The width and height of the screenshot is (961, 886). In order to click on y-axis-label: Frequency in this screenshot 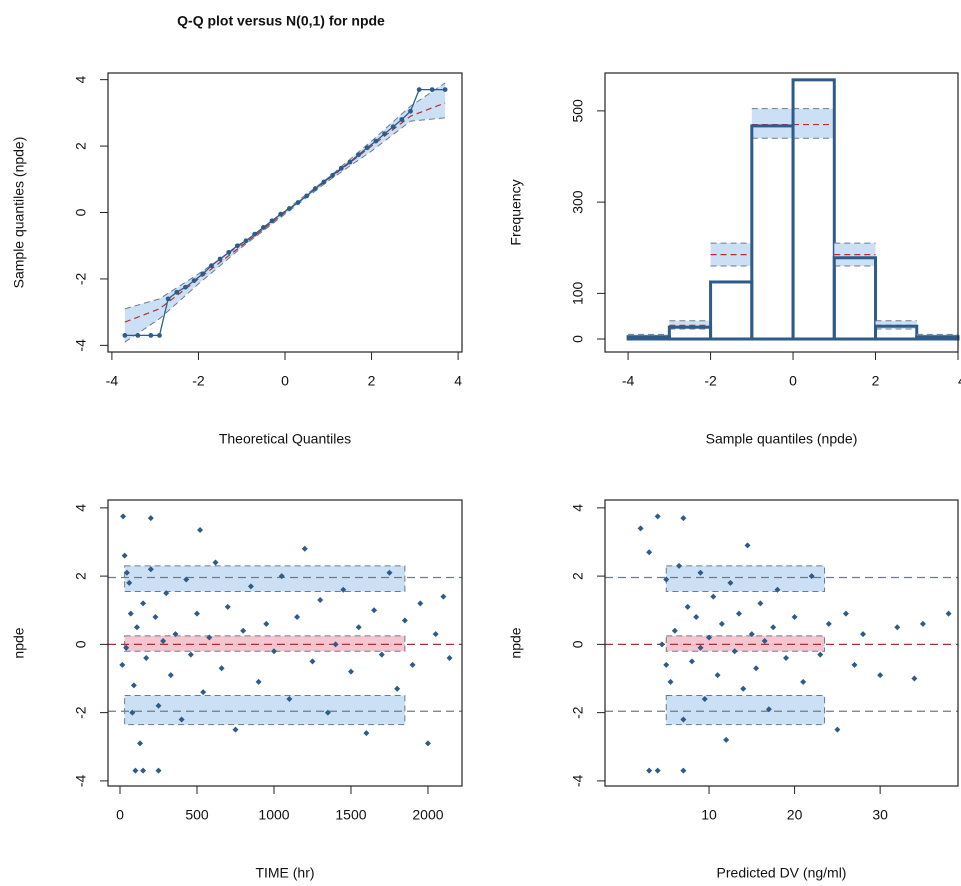, I will do `click(516, 212)`.